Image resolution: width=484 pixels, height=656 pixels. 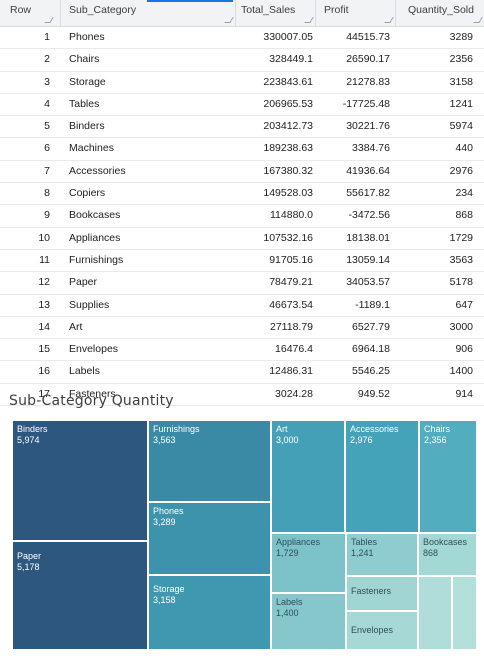 I want to click on row-number-cell: 12, so click(x=44, y=282).